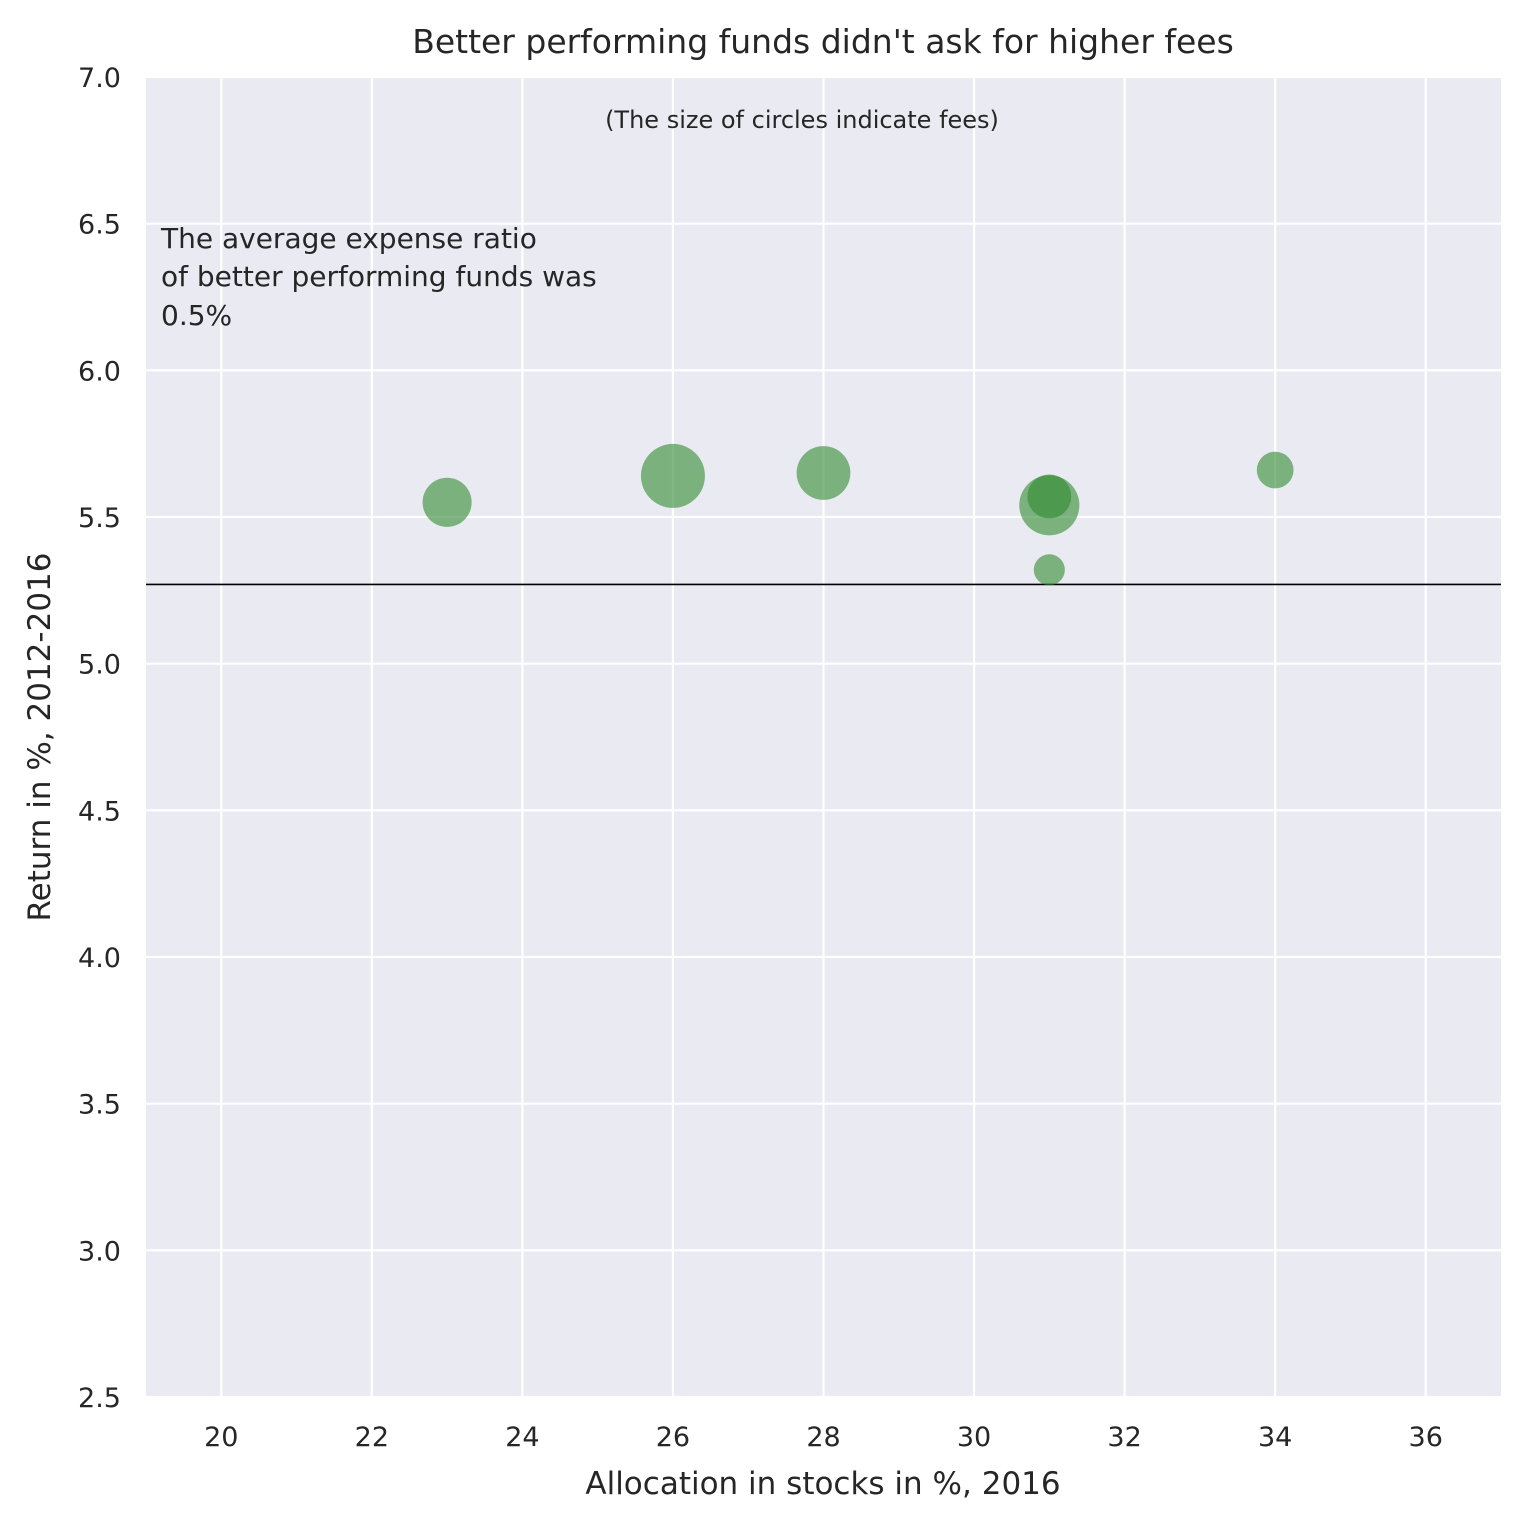 The image size is (1526, 1527). What do you see at coordinates (99, 665) in the screenshot?
I see `y-tick-label: 5.0` at bounding box center [99, 665].